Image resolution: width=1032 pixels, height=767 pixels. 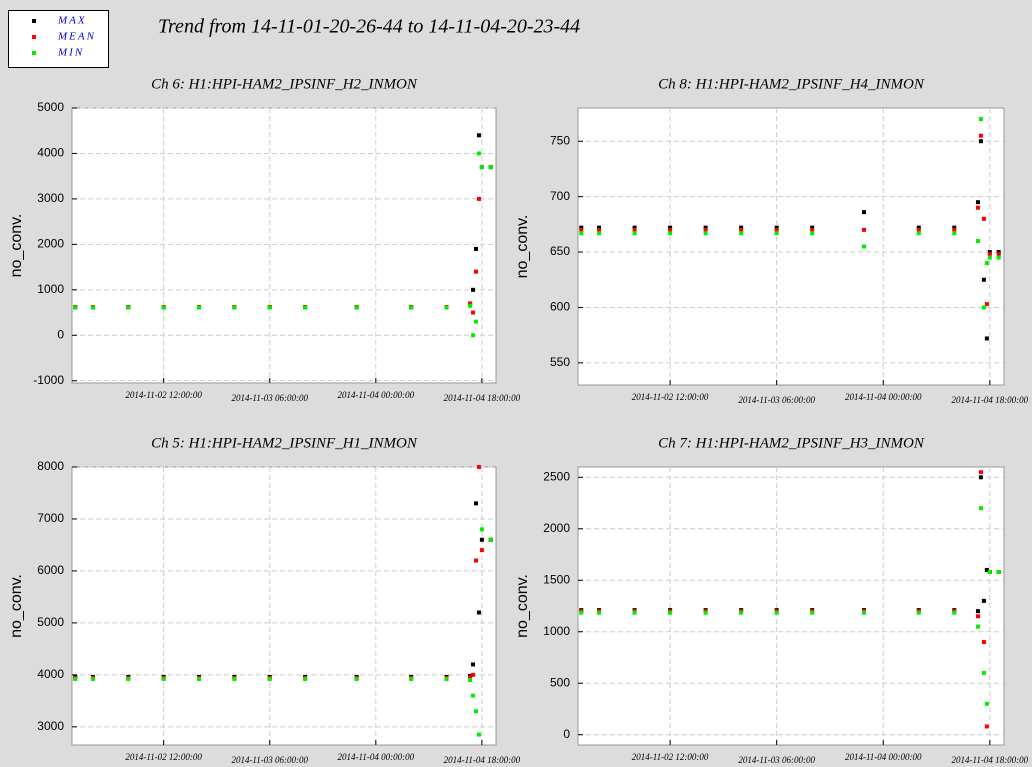 What do you see at coordinates (76, 37) in the screenshot?
I see `legend-label: MEAN` at bounding box center [76, 37].